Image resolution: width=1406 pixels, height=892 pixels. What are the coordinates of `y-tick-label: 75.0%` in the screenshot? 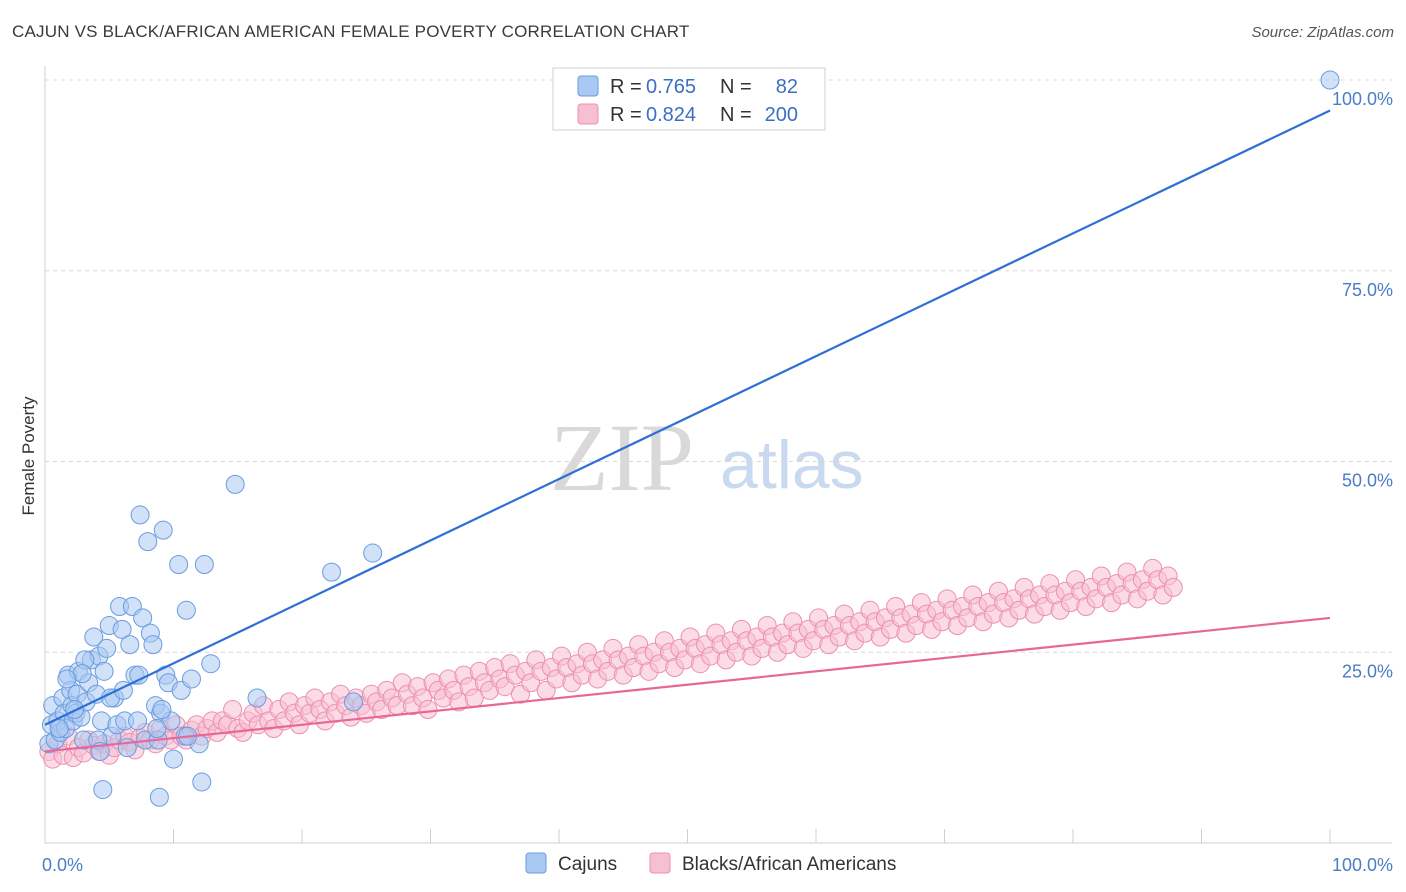 It's located at (1367, 290).